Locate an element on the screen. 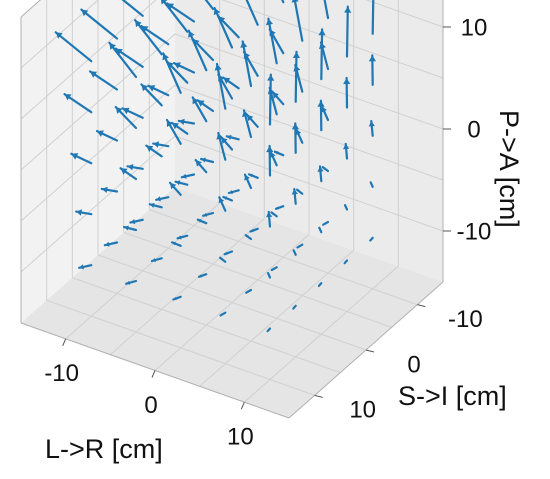 Image resolution: width=550 pixels, height=479 pixels. z-tick-label: 10 is located at coordinates (474, 27).